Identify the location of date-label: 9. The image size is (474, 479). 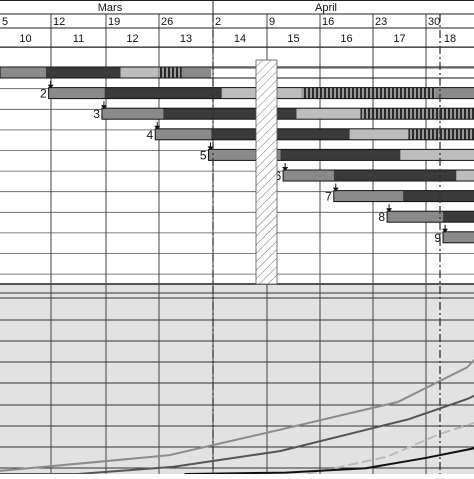
(272, 22).